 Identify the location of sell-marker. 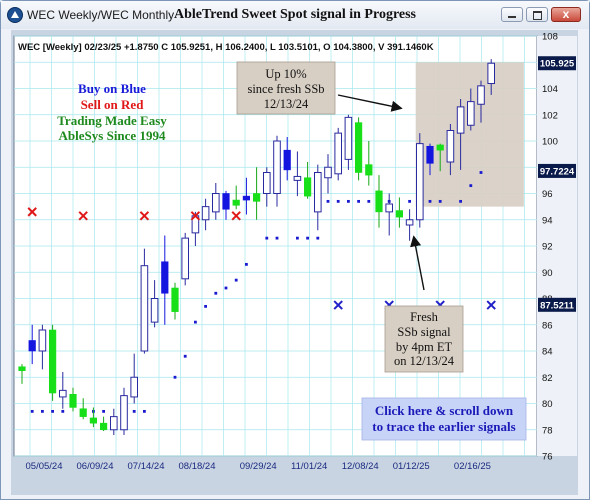
(236, 216).